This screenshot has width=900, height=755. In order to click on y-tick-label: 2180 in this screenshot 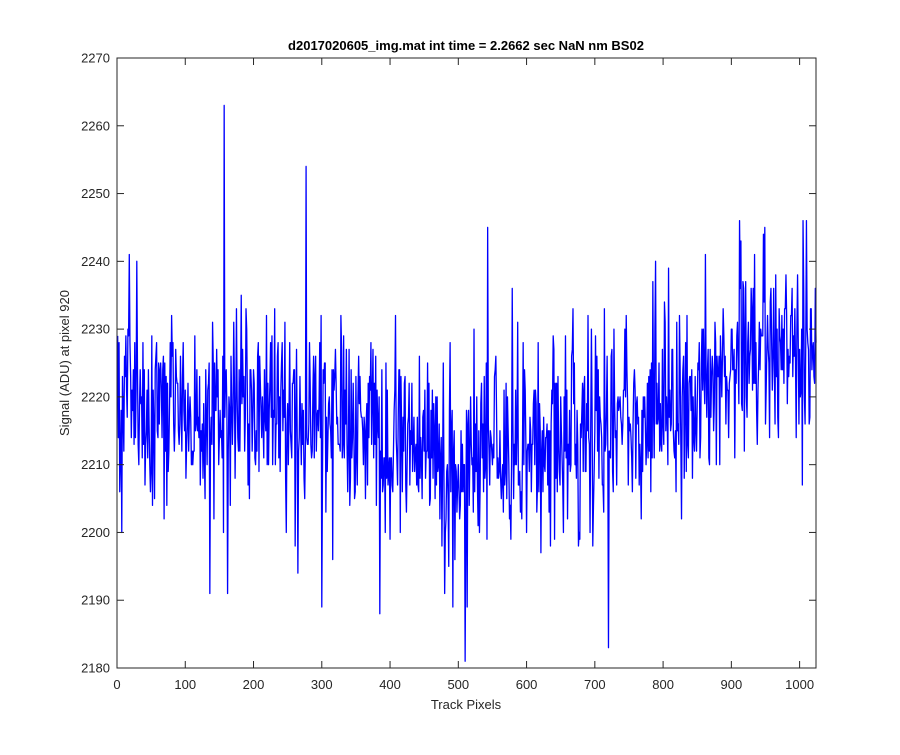, I will do `click(95, 668)`.